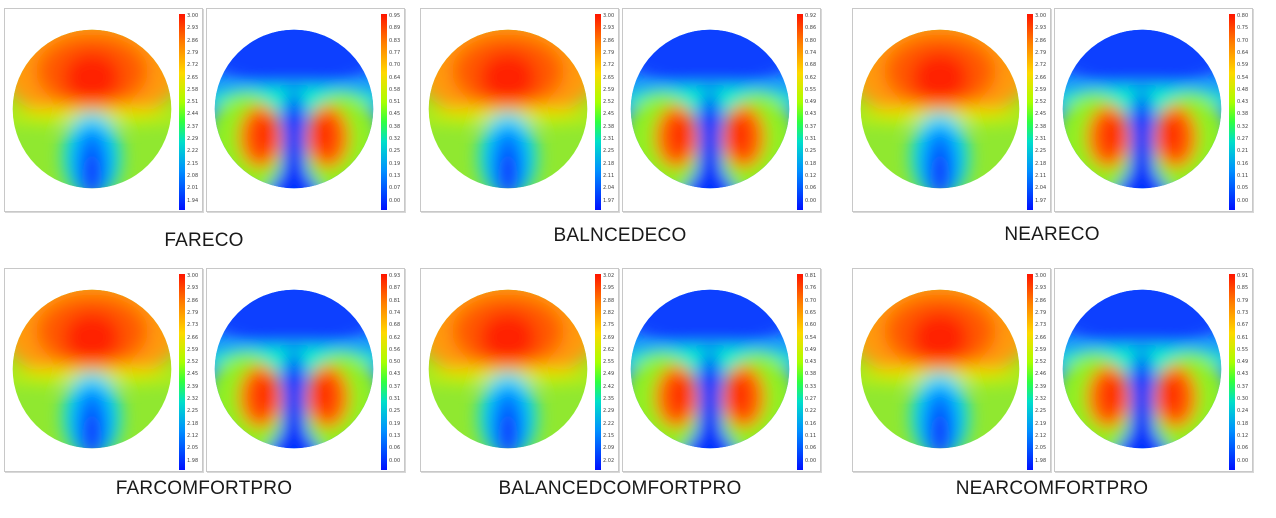 This screenshot has width=1276, height=518. Describe the element at coordinates (609, 349) in the screenshot. I see `scale-tick-label: 2.62` at that location.